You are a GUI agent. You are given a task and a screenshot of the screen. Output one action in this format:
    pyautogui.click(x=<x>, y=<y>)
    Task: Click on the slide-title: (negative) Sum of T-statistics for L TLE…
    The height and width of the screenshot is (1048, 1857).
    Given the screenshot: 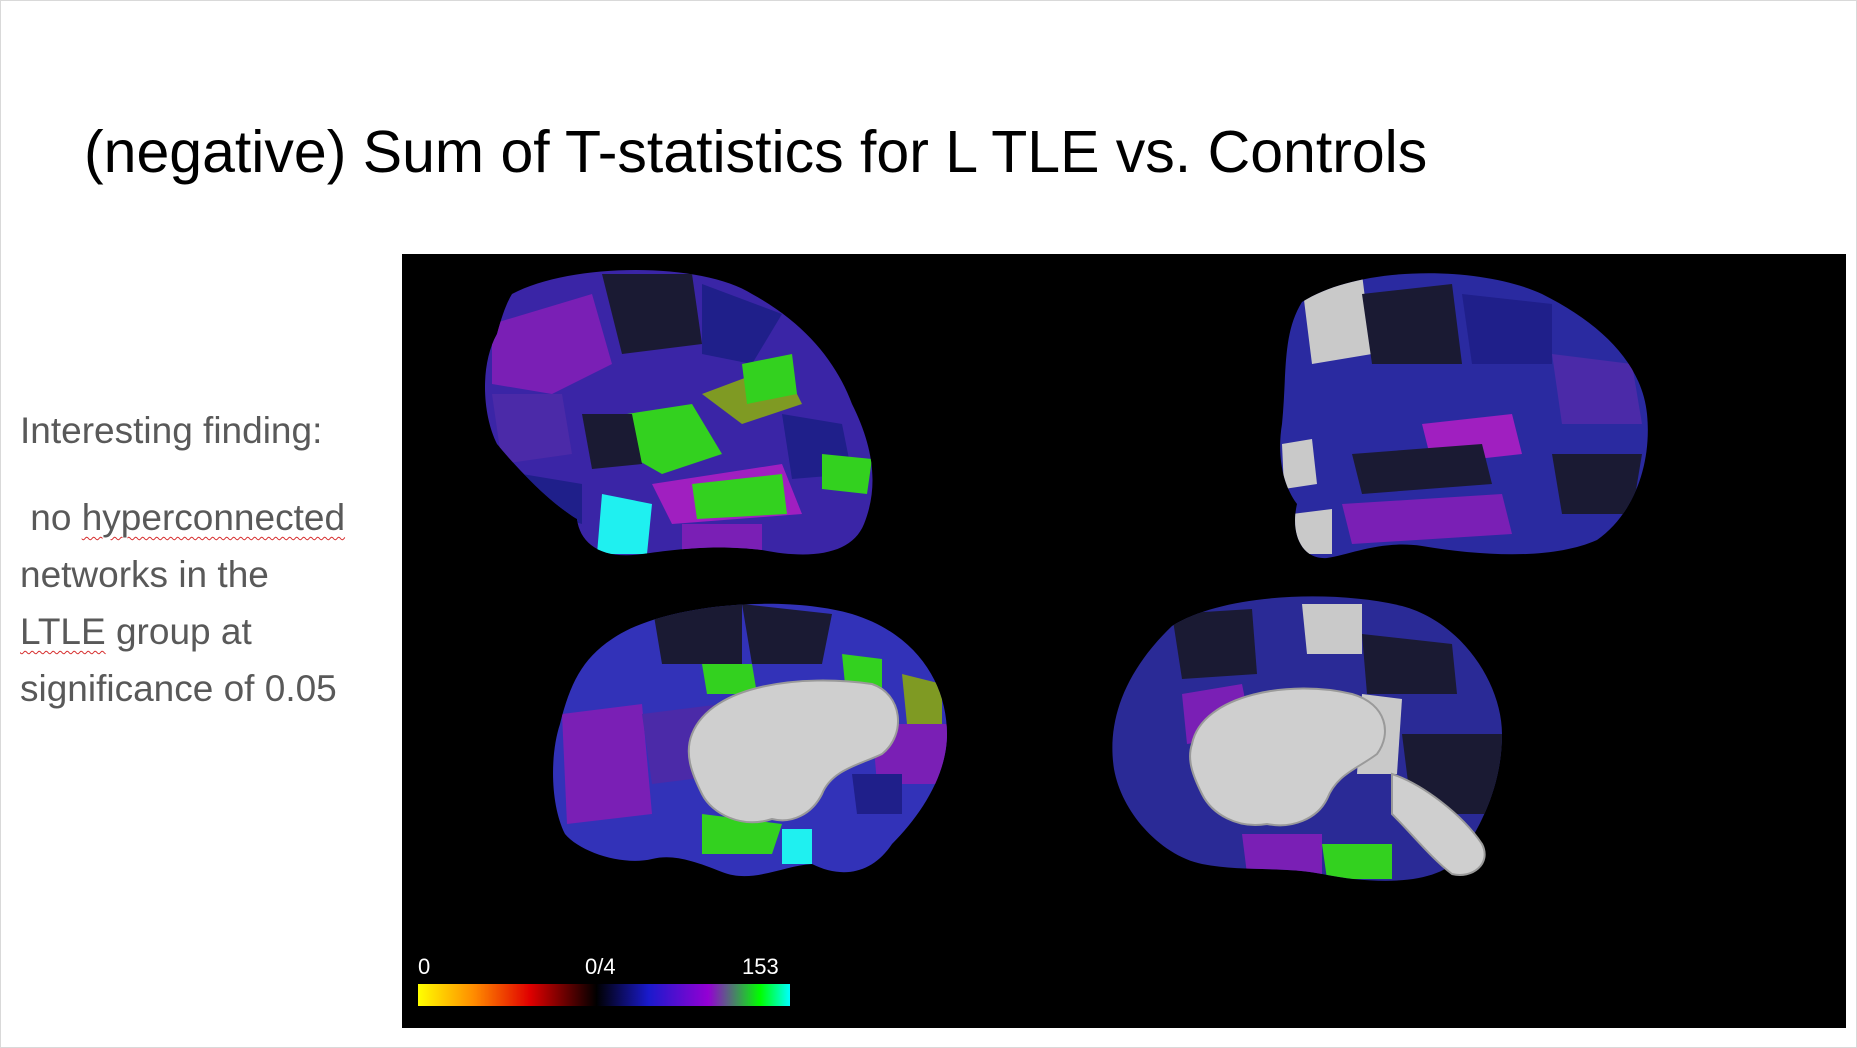 What is the action you would take?
    pyautogui.click(x=756, y=152)
    